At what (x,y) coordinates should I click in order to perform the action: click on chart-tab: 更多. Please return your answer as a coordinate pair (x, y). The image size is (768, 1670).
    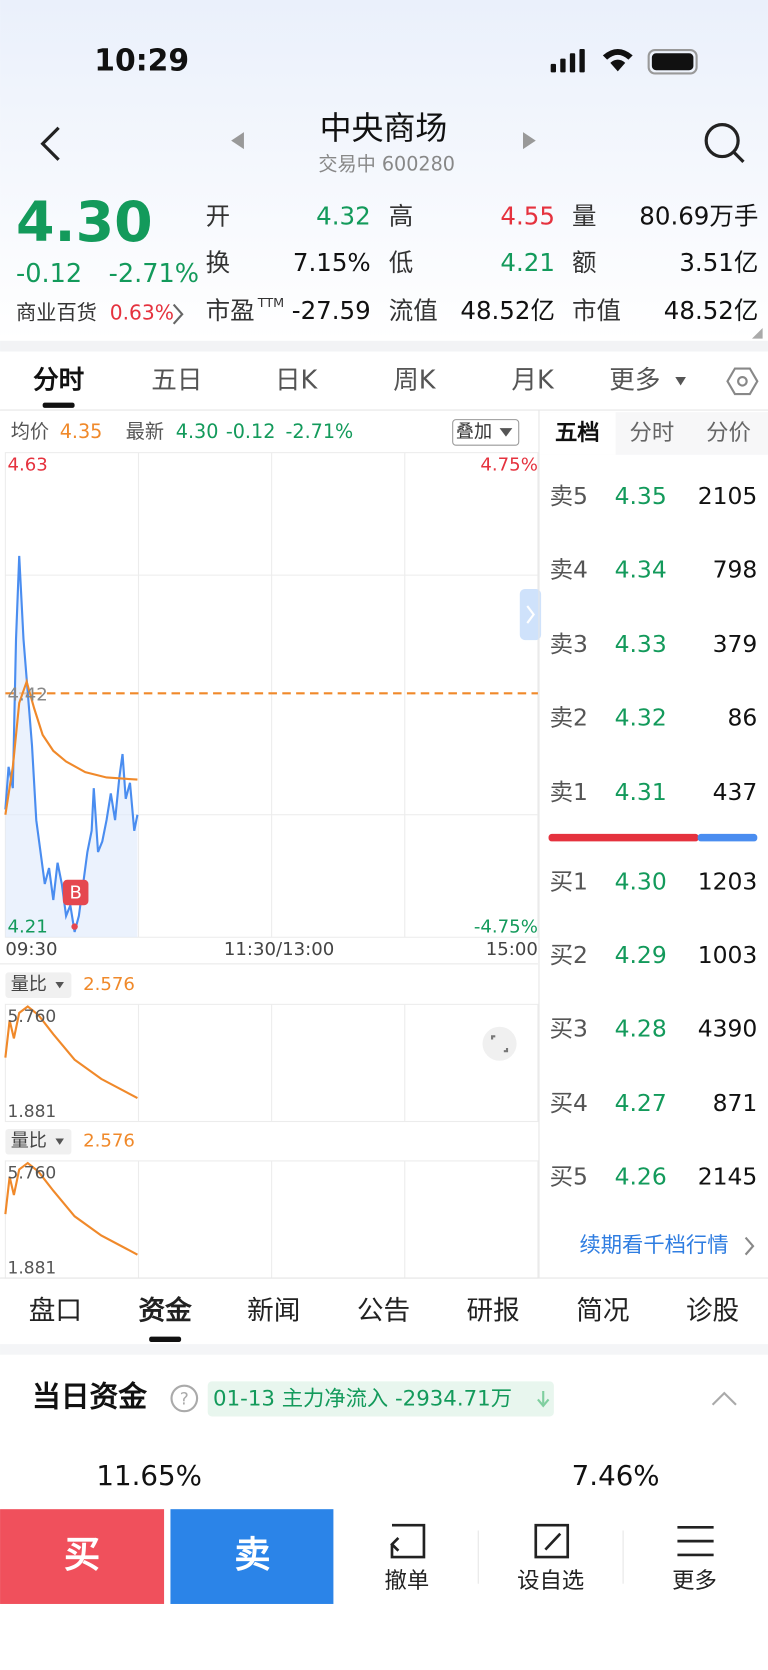
    Looking at the image, I should click on (634, 380).